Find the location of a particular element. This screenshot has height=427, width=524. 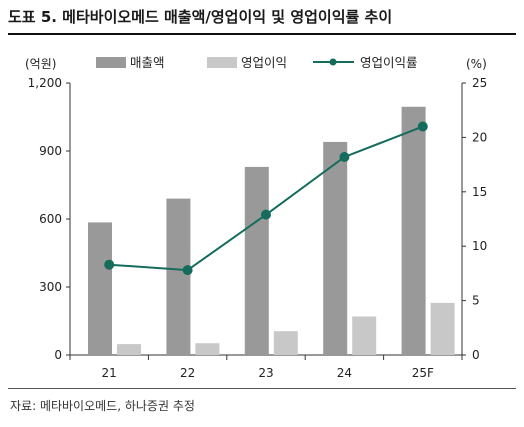

legend: 매출액 영업이익 영업이익률 is located at coordinates (257, 62).